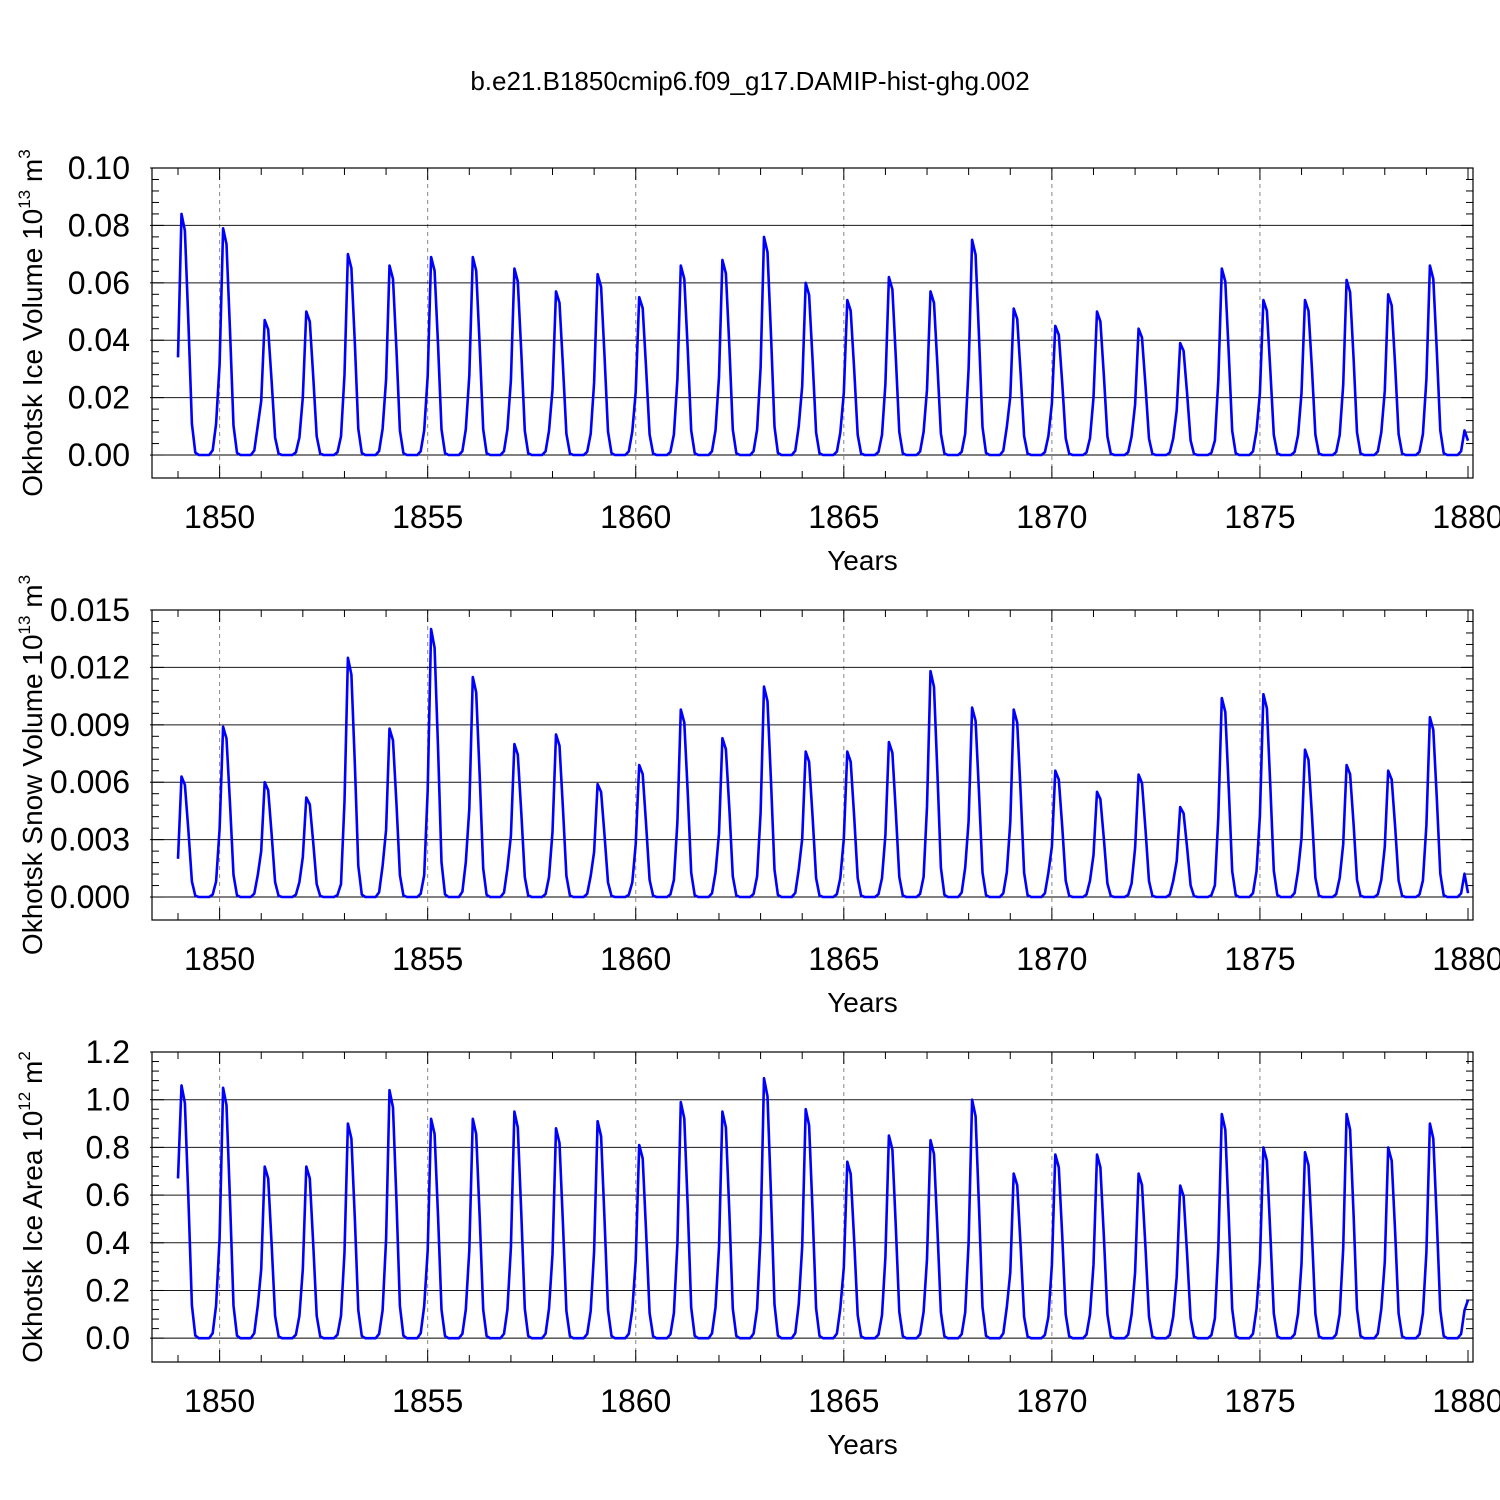  Describe the element at coordinates (108, 1147) in the screenshot. I see `y-tick-label: 0.8` at that location.